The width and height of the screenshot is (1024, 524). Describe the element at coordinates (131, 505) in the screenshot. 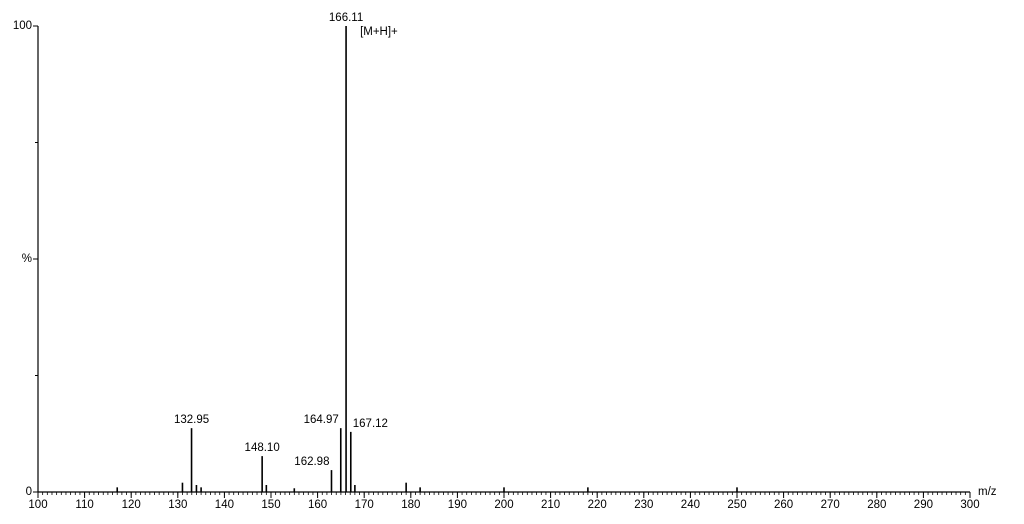

I see `x-tick-label: 120` at that location.